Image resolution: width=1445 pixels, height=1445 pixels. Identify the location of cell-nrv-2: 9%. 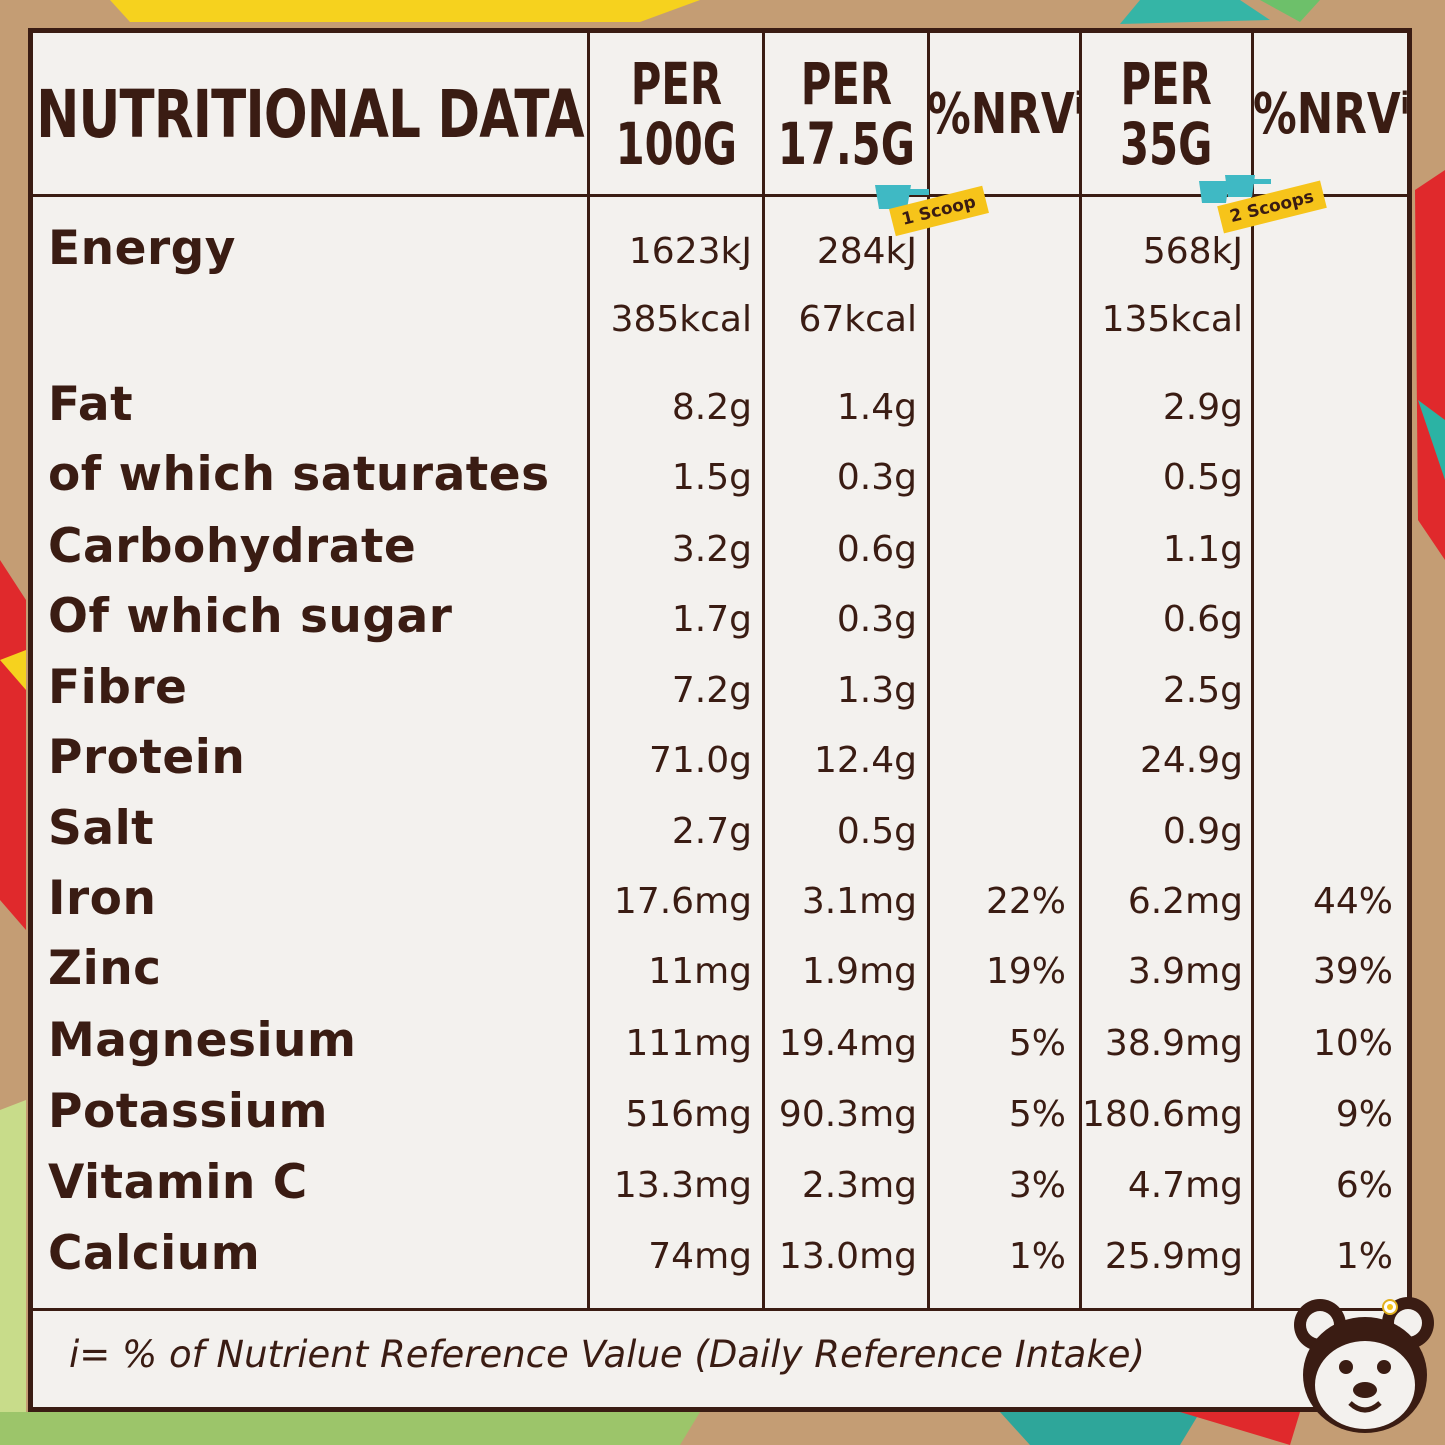
(1364, 1114).